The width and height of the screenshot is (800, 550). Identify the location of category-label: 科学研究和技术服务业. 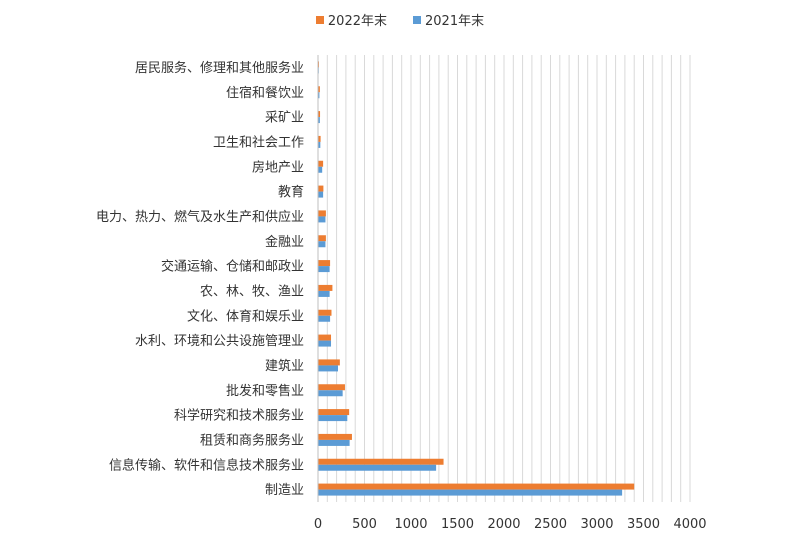
(239, 416).